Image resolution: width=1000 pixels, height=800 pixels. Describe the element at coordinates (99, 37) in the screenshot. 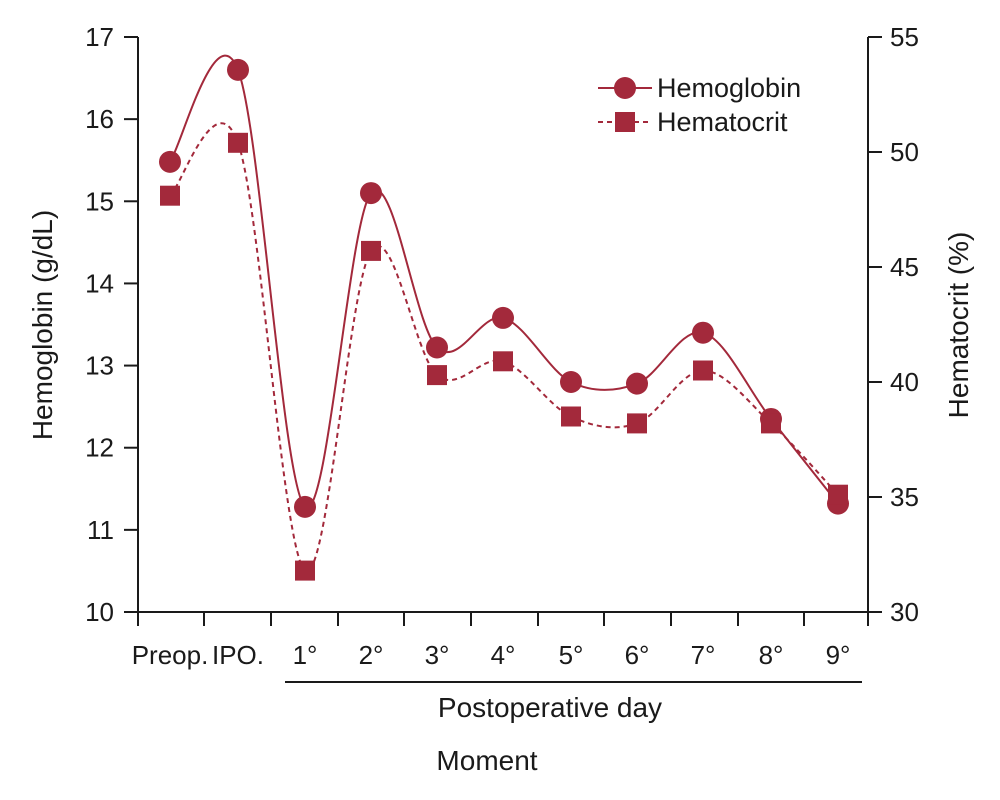

I see `y-tick-label: 17` at that location.